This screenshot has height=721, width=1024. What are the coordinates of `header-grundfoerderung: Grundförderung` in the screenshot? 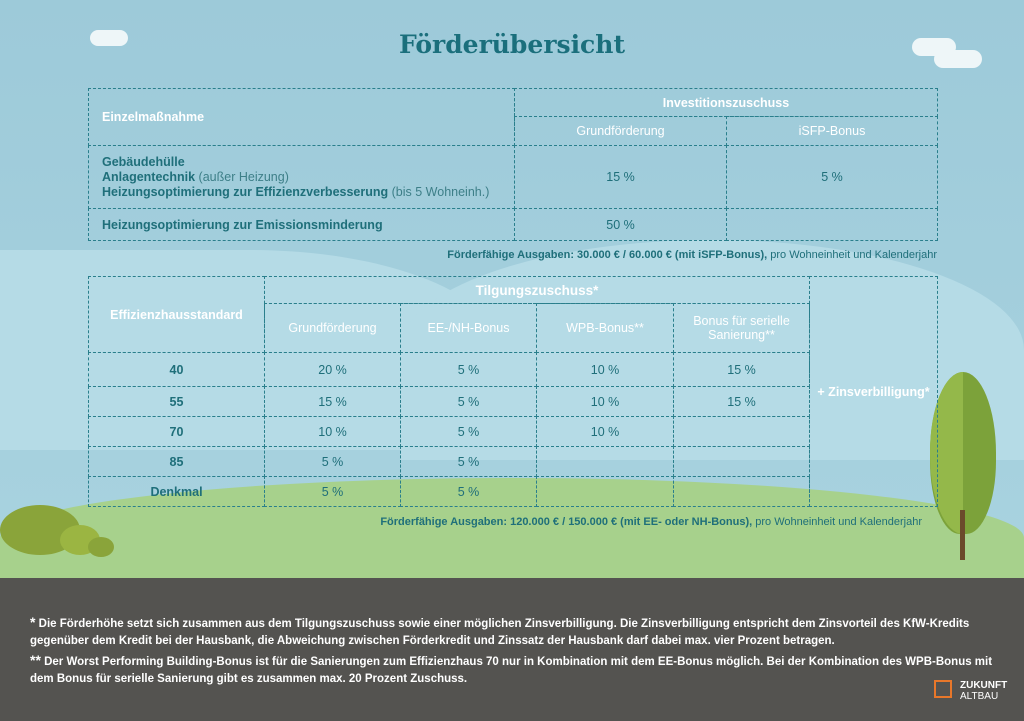 It's located at (620, 131).